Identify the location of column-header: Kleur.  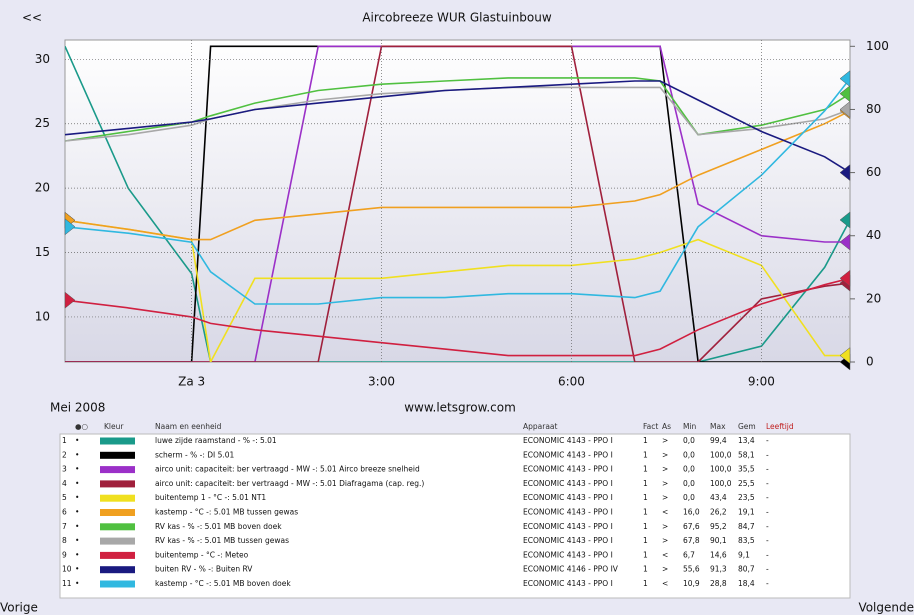
(114, 426).